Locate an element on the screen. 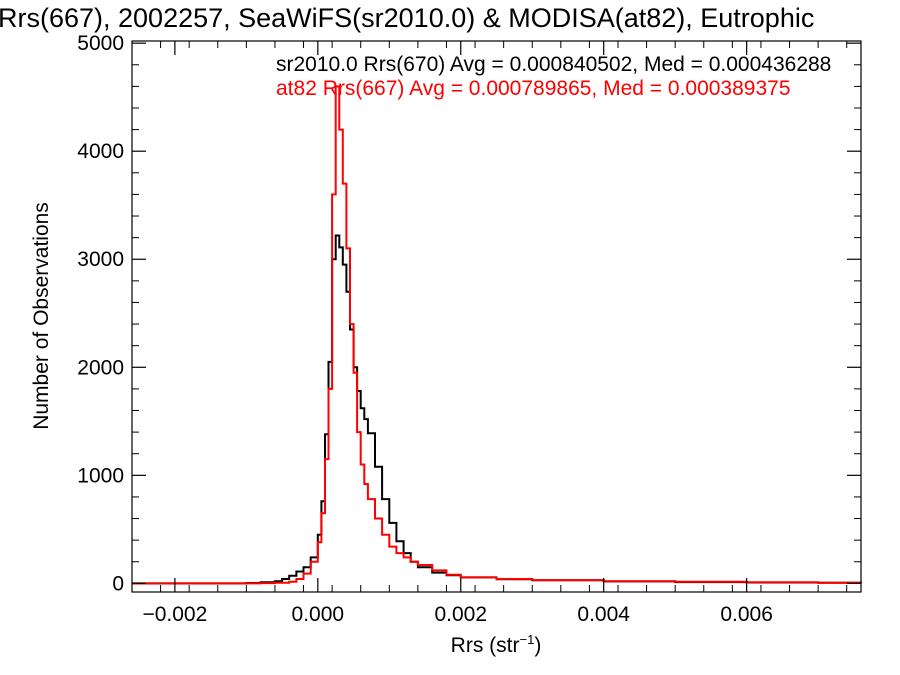  x-tick-label: 0.000 is located at coordinates (318, 614).